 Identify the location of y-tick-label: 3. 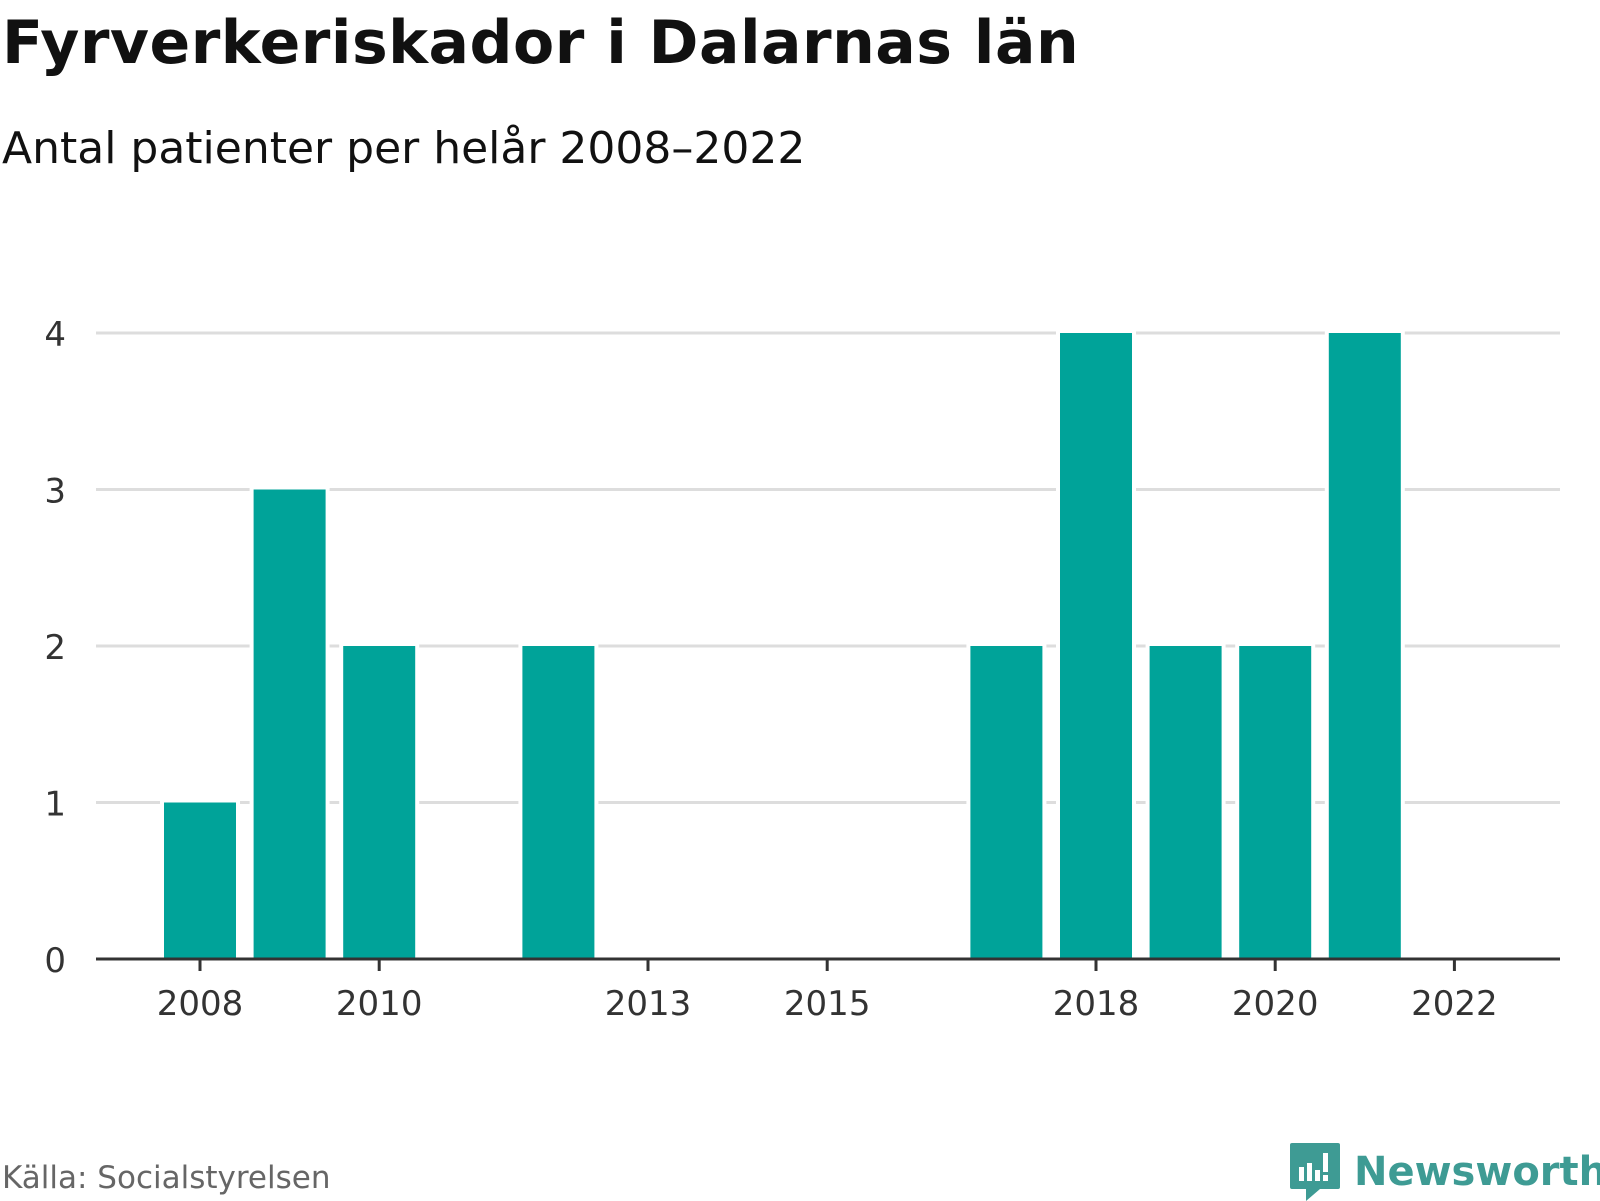
(55, 492).